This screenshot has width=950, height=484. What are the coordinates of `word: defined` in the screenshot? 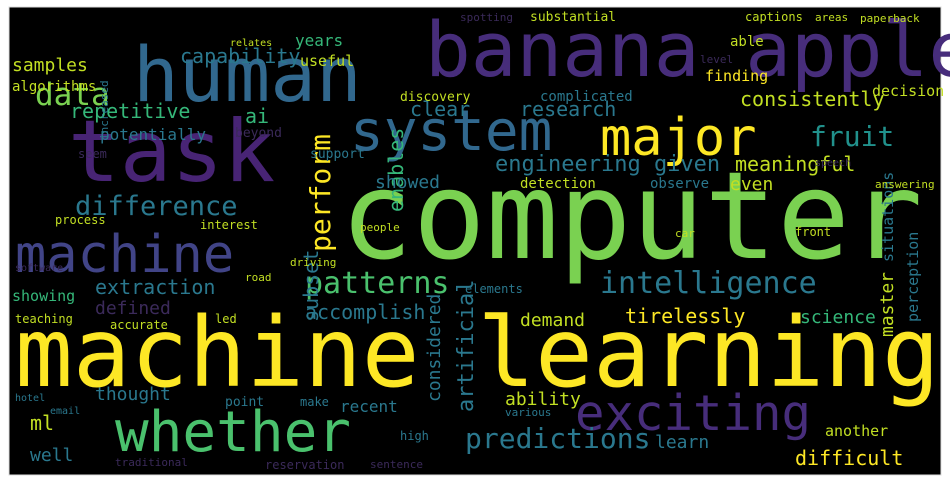 It's located at (133, 308).